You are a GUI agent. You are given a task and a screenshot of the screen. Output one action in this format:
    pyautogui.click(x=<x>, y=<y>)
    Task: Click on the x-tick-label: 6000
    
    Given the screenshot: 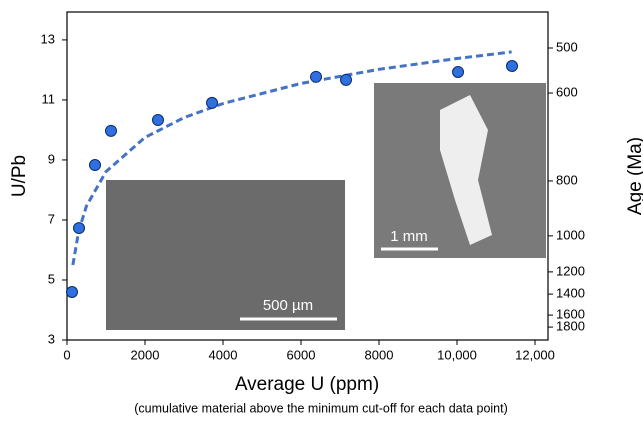 What is the action you would take?
    pyautogui.click(x=301, y=354)
    